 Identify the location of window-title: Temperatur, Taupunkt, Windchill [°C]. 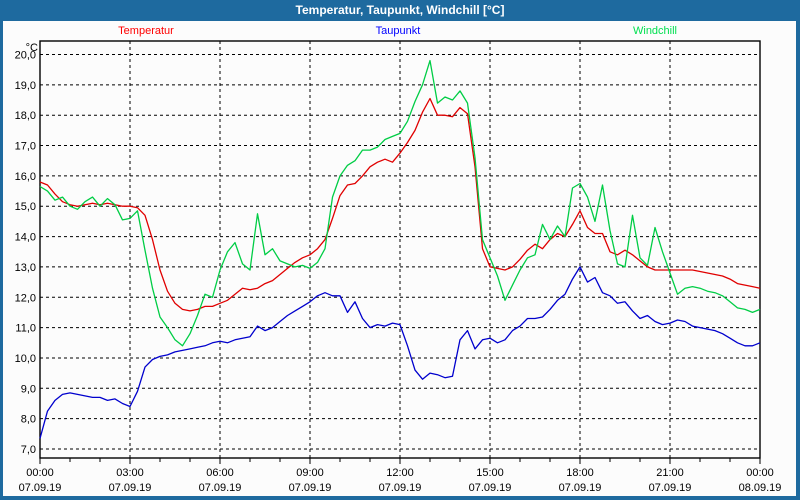
(400, 10).